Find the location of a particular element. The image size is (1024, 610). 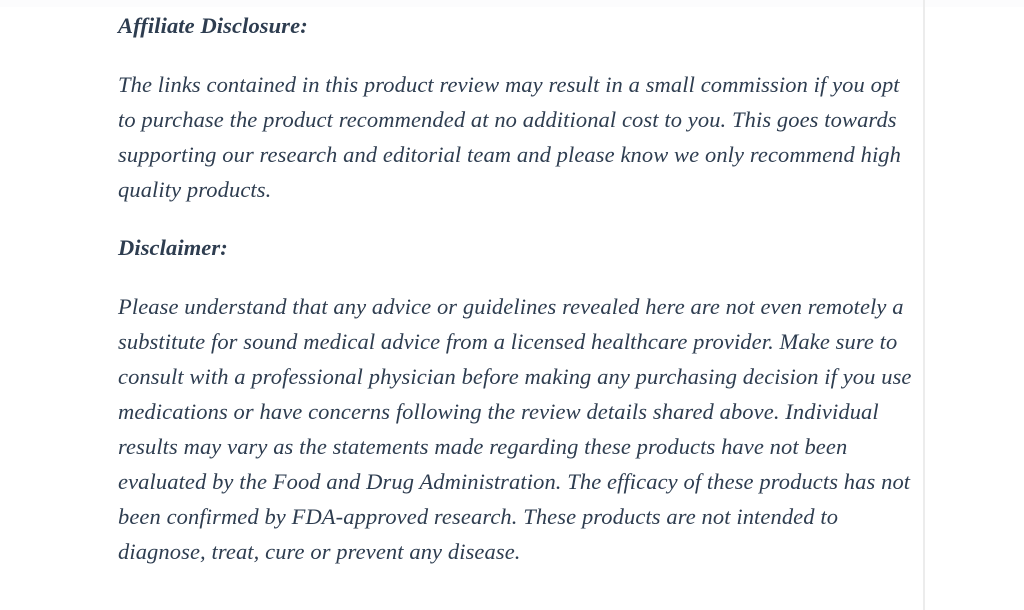

disclaimer-heading: Disclaimer: is located at coordinates (173, 247).